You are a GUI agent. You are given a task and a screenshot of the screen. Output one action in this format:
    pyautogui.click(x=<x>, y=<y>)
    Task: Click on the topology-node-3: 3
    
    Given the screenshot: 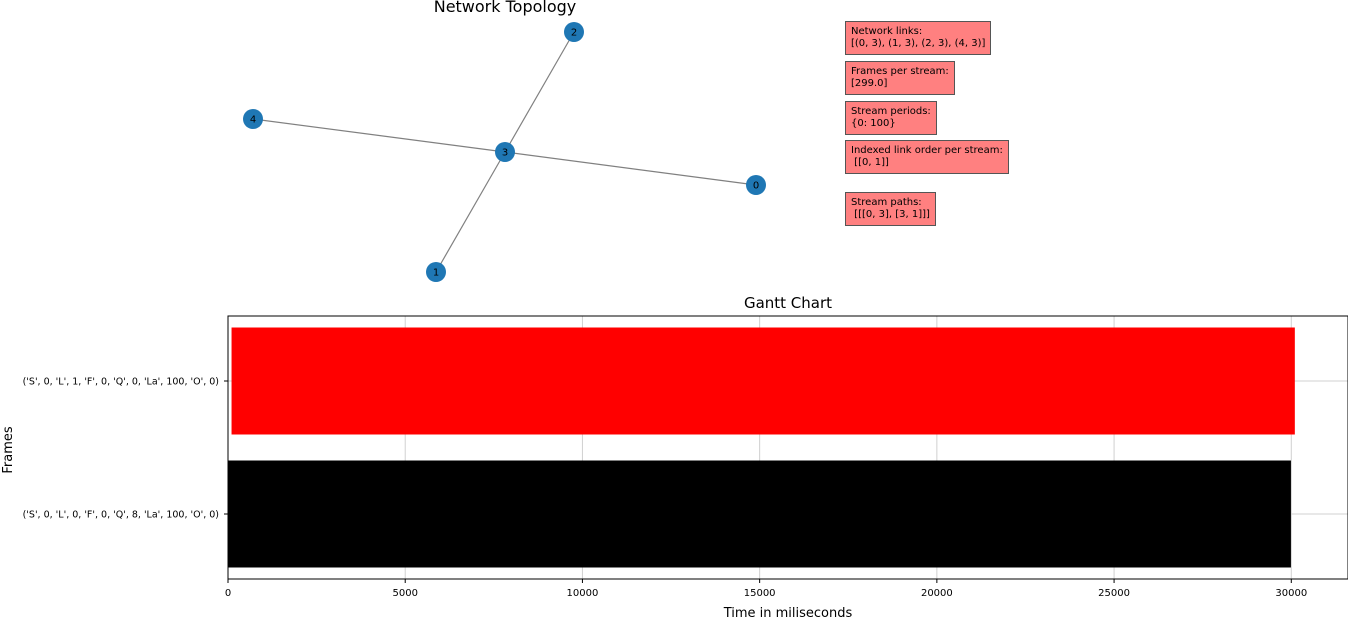 What is the action you would take?
    pyautogui.click(x=505, y=152)
    